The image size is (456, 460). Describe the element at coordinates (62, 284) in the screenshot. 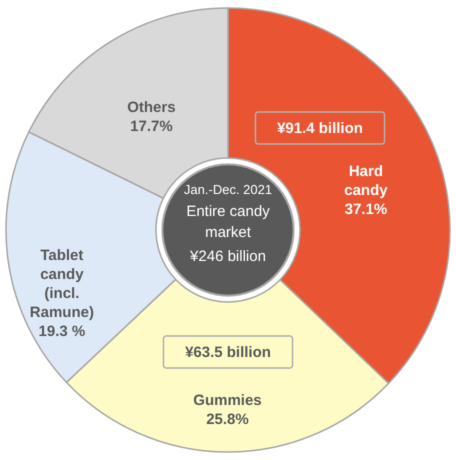

I see `slice-label: Tablet candy (incl. Ramune)` at that location.